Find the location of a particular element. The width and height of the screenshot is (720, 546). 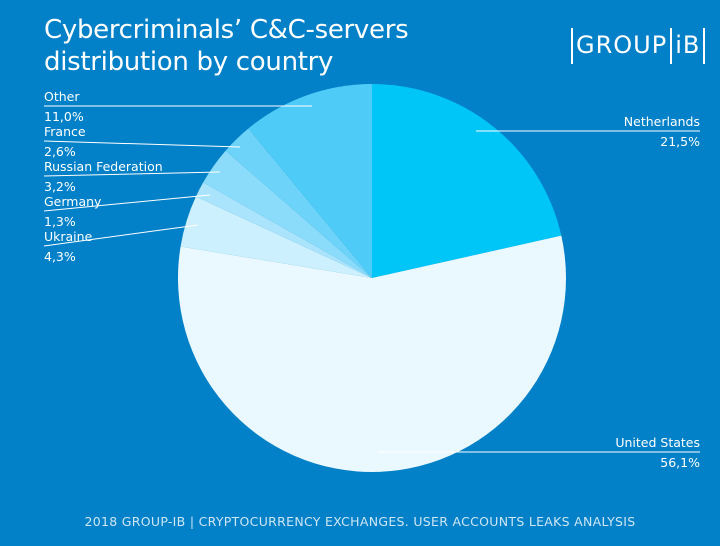

value-label-other: 11,0% is located at coordinates (64, 116).